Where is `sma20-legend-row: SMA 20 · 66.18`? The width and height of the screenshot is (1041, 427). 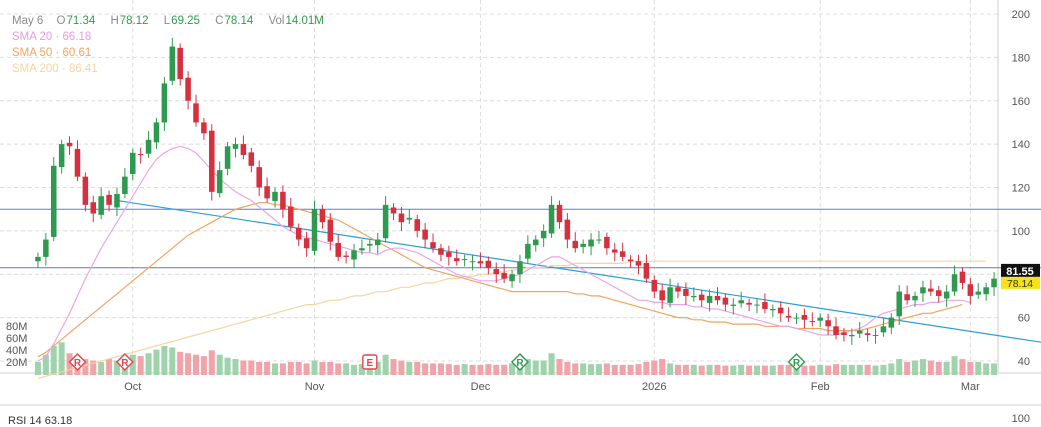 sma20-legend-row: SMA 20 · 66.18 is located at coordinates (174, 37).